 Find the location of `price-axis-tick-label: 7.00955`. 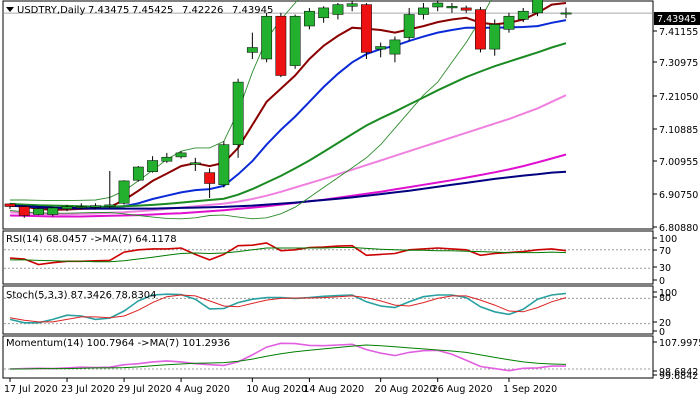

price-axis-tick-label: 7.00955 is located at coordinates (678, 162).